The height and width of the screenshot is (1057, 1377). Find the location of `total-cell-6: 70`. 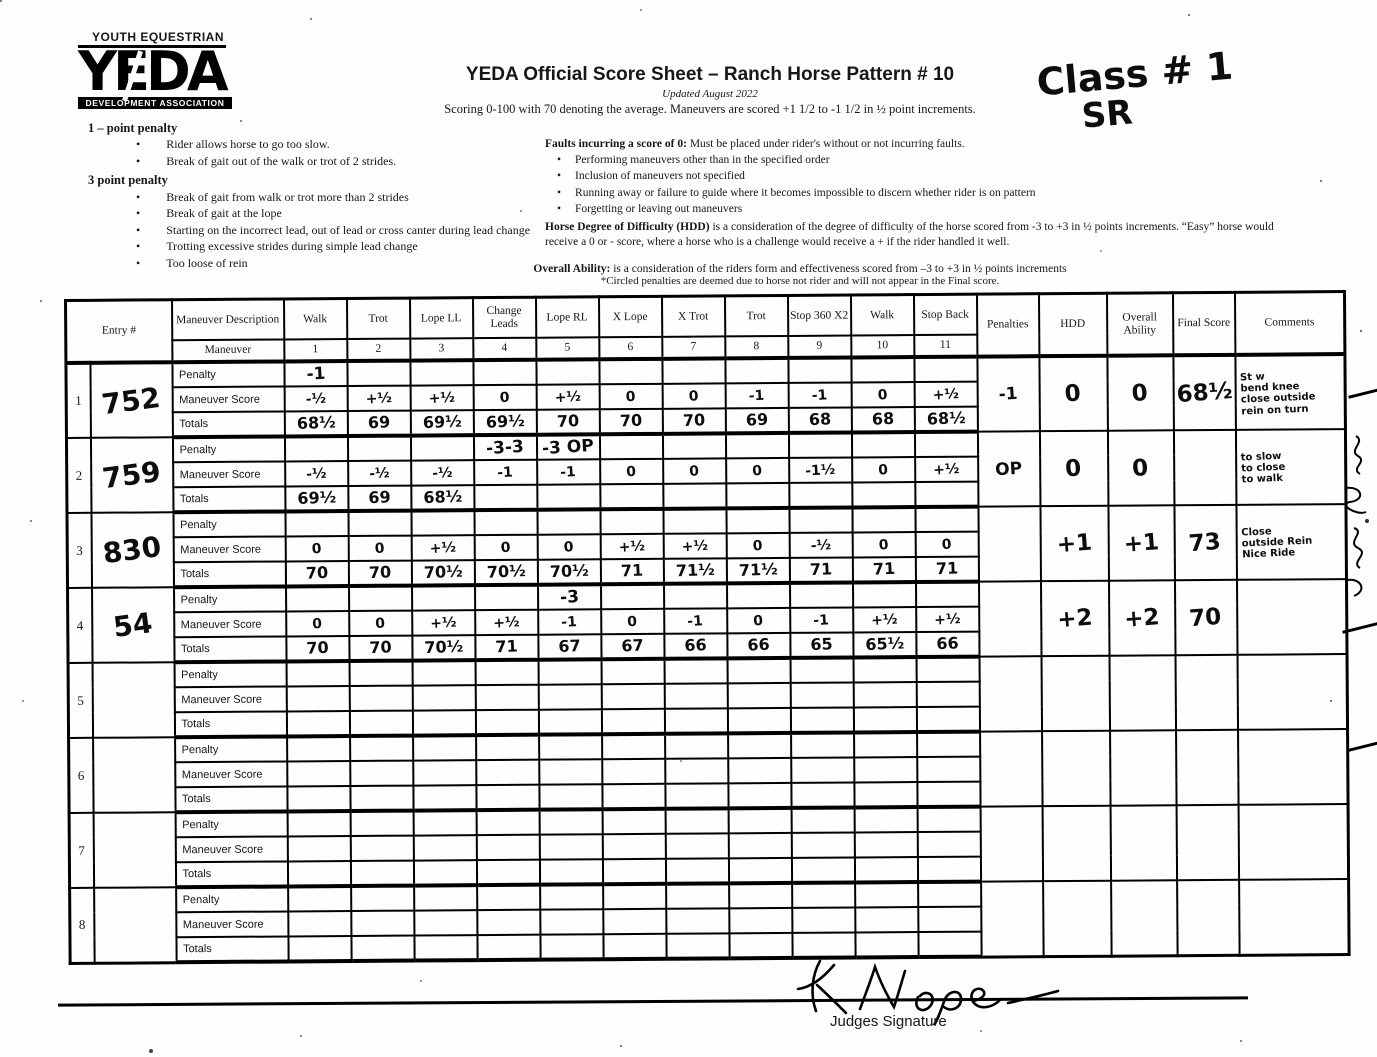

total-cell-6: 70 is located at coordinates (631, 421).